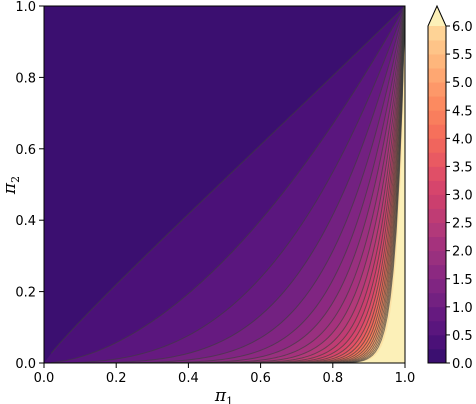 The image size is (476, 404). Describe the element at coordinates (25, 221) in the screenshot. I see `y-tick-label: 0.4` at that location.